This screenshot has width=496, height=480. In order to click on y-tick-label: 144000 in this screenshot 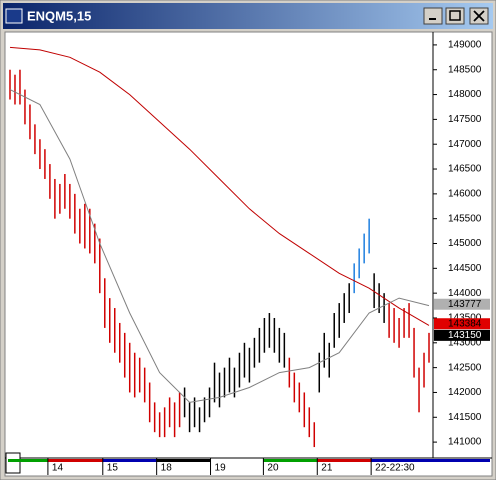, I will do `click(465, 293)`.